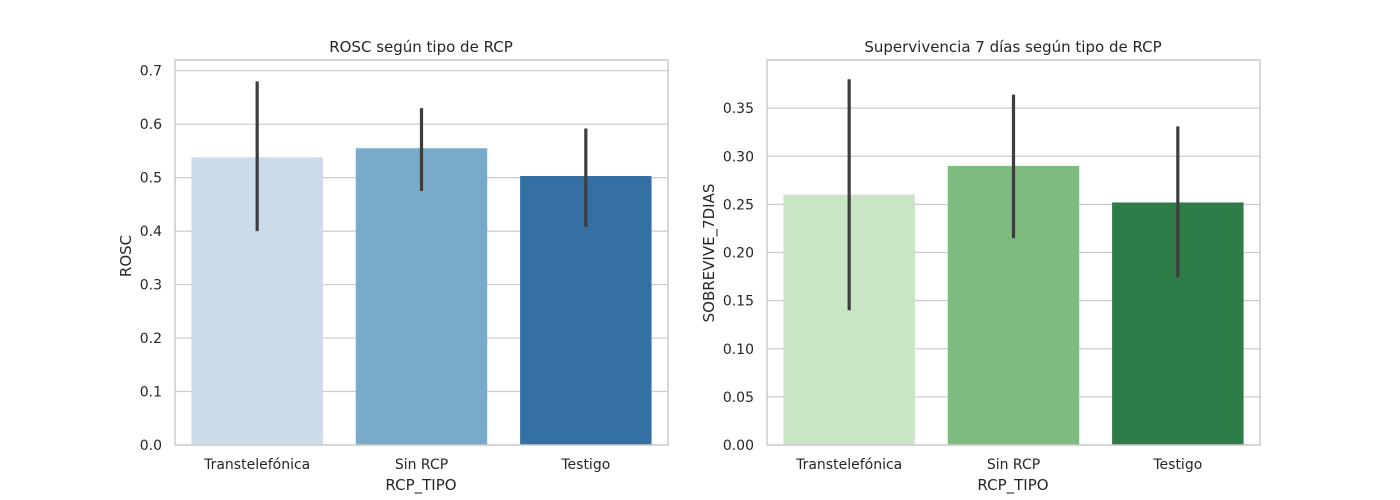 The width and height of the screenshot is (1400, 500). I want to click on y-tick-label: 0.15, so click(738, 302).